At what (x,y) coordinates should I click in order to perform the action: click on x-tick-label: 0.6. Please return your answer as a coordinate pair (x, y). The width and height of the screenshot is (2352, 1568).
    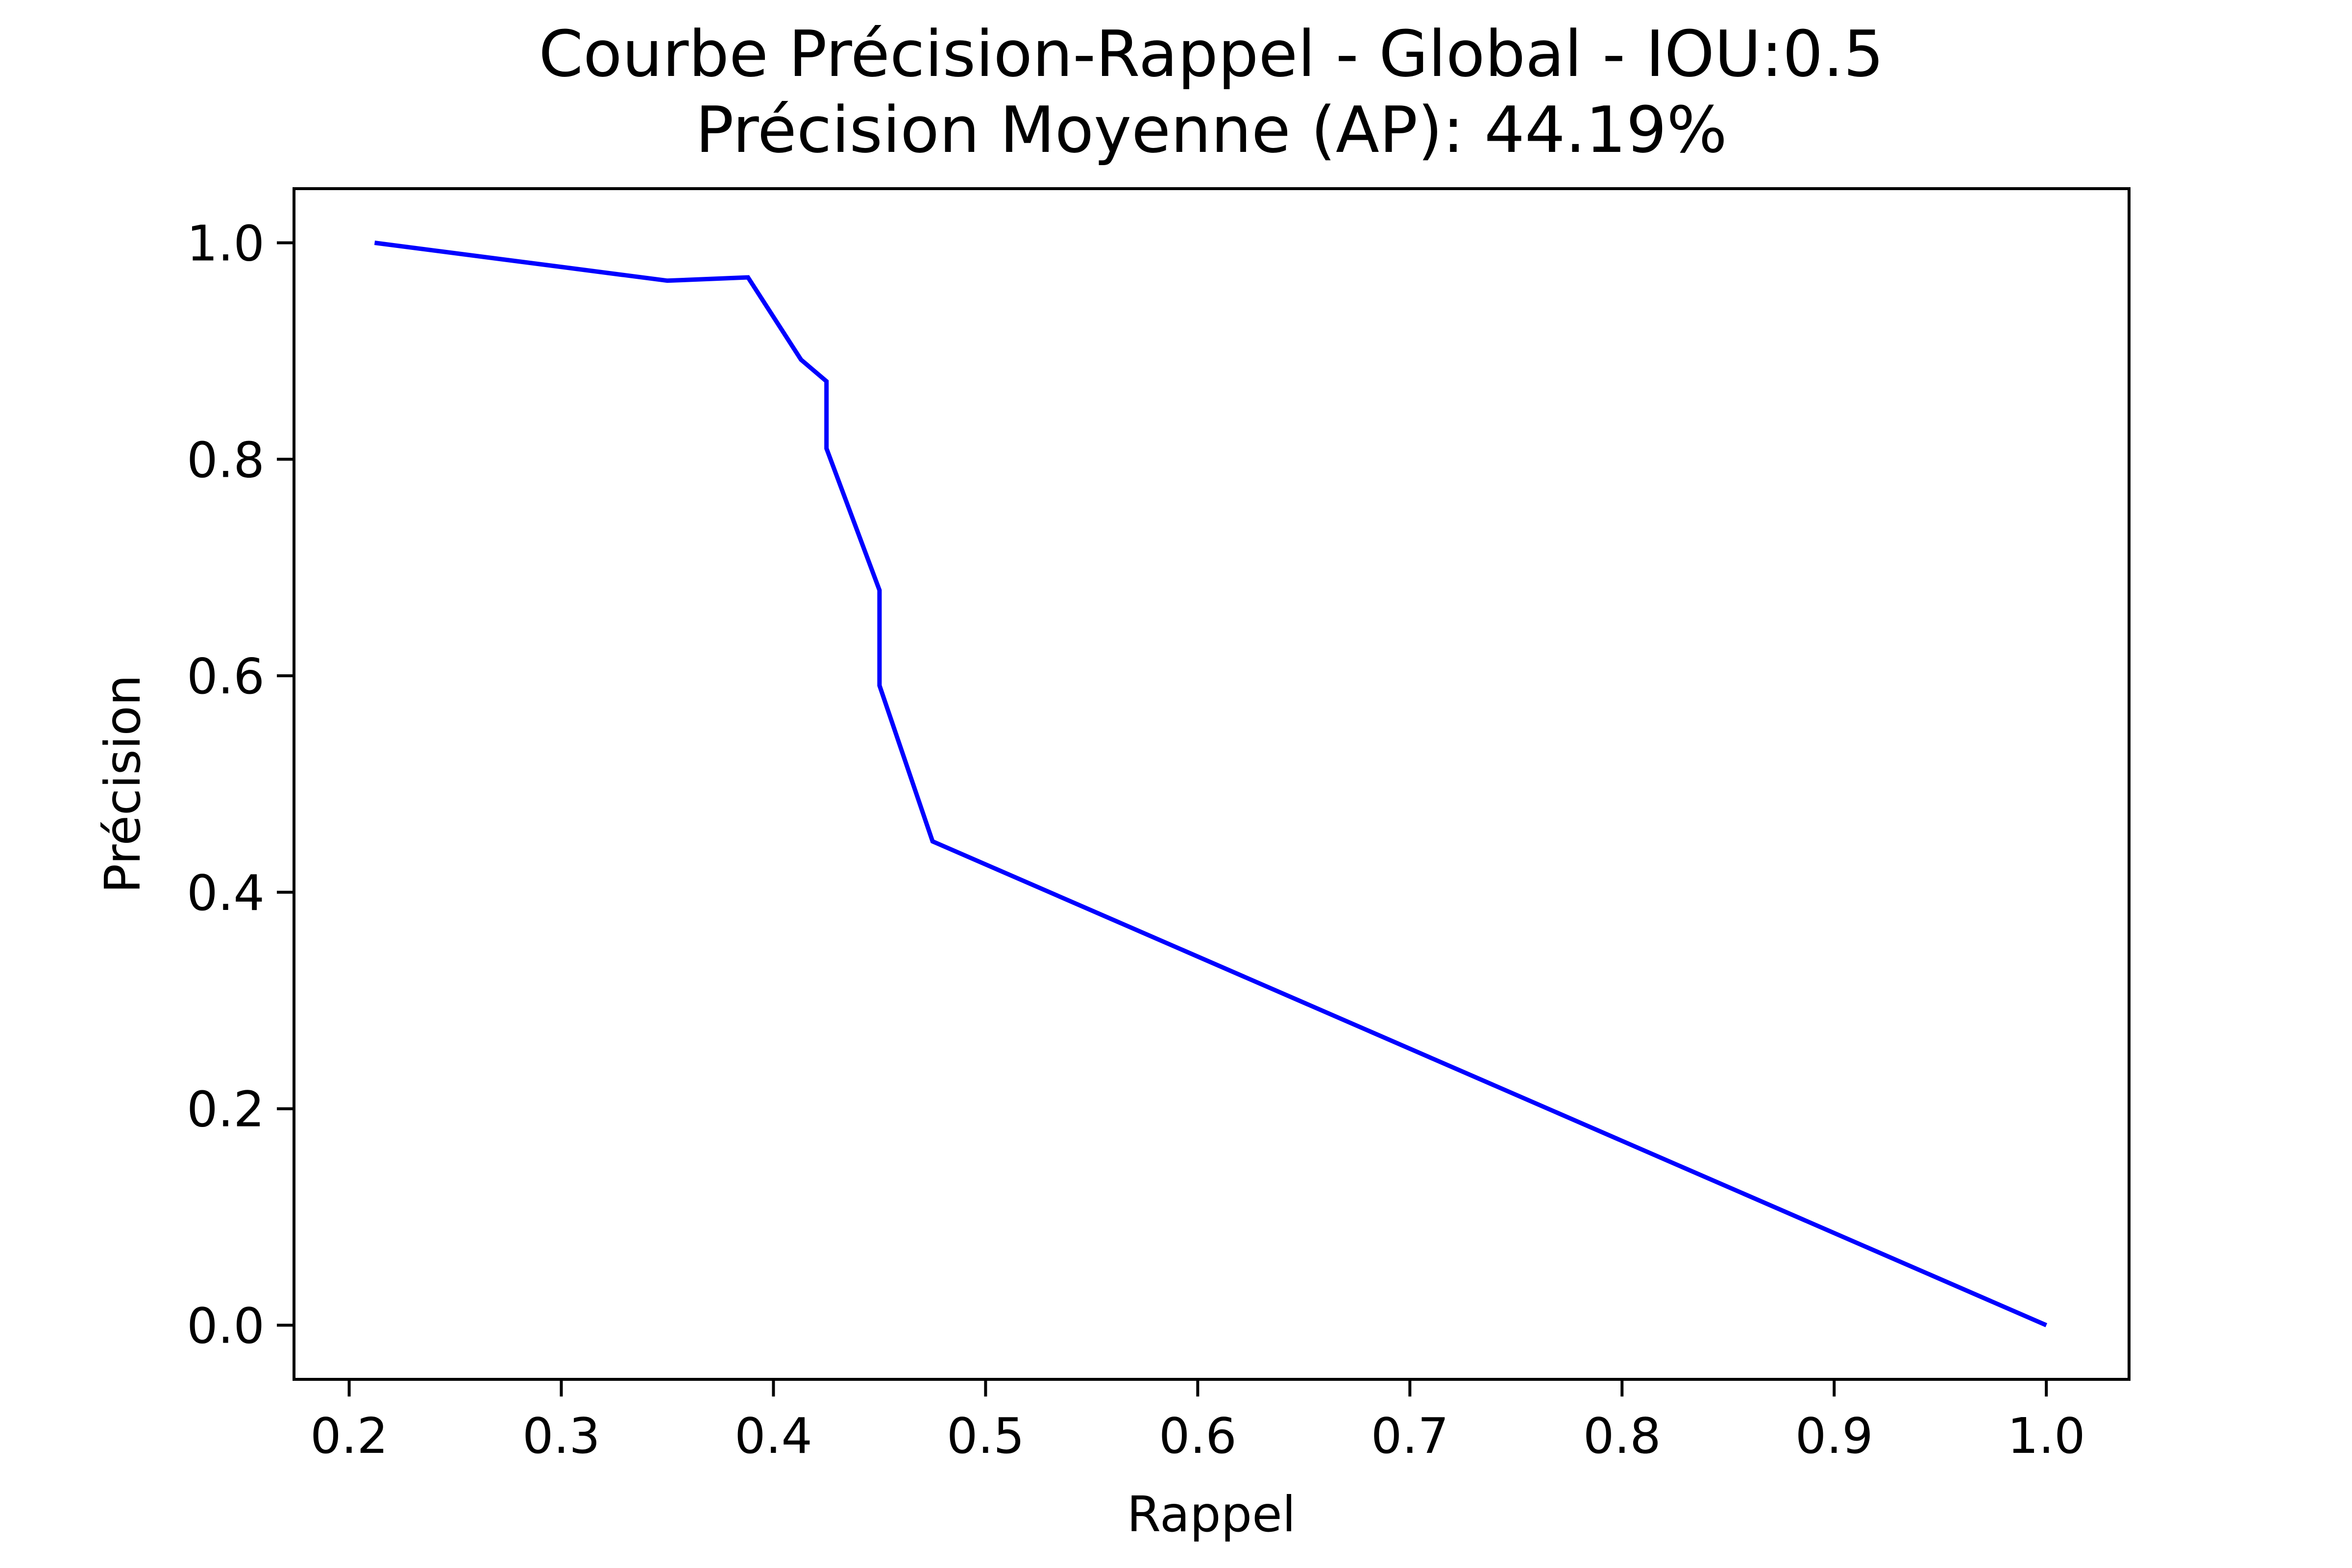
    Looking at the image, I should click on (1198, 1436).